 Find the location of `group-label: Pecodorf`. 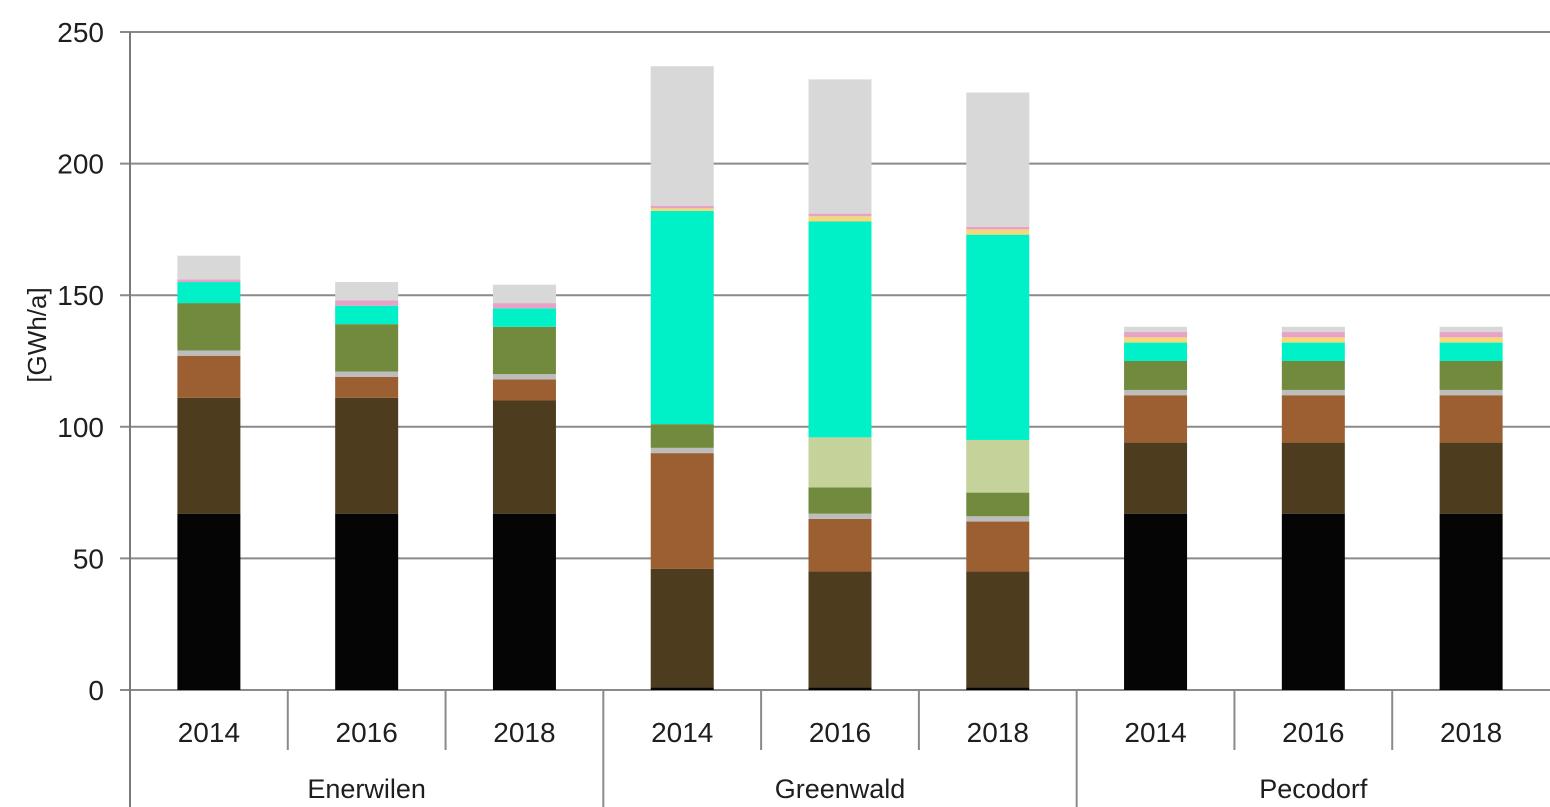

group-label: Pecodorf is located at coordinates (1313, 789).